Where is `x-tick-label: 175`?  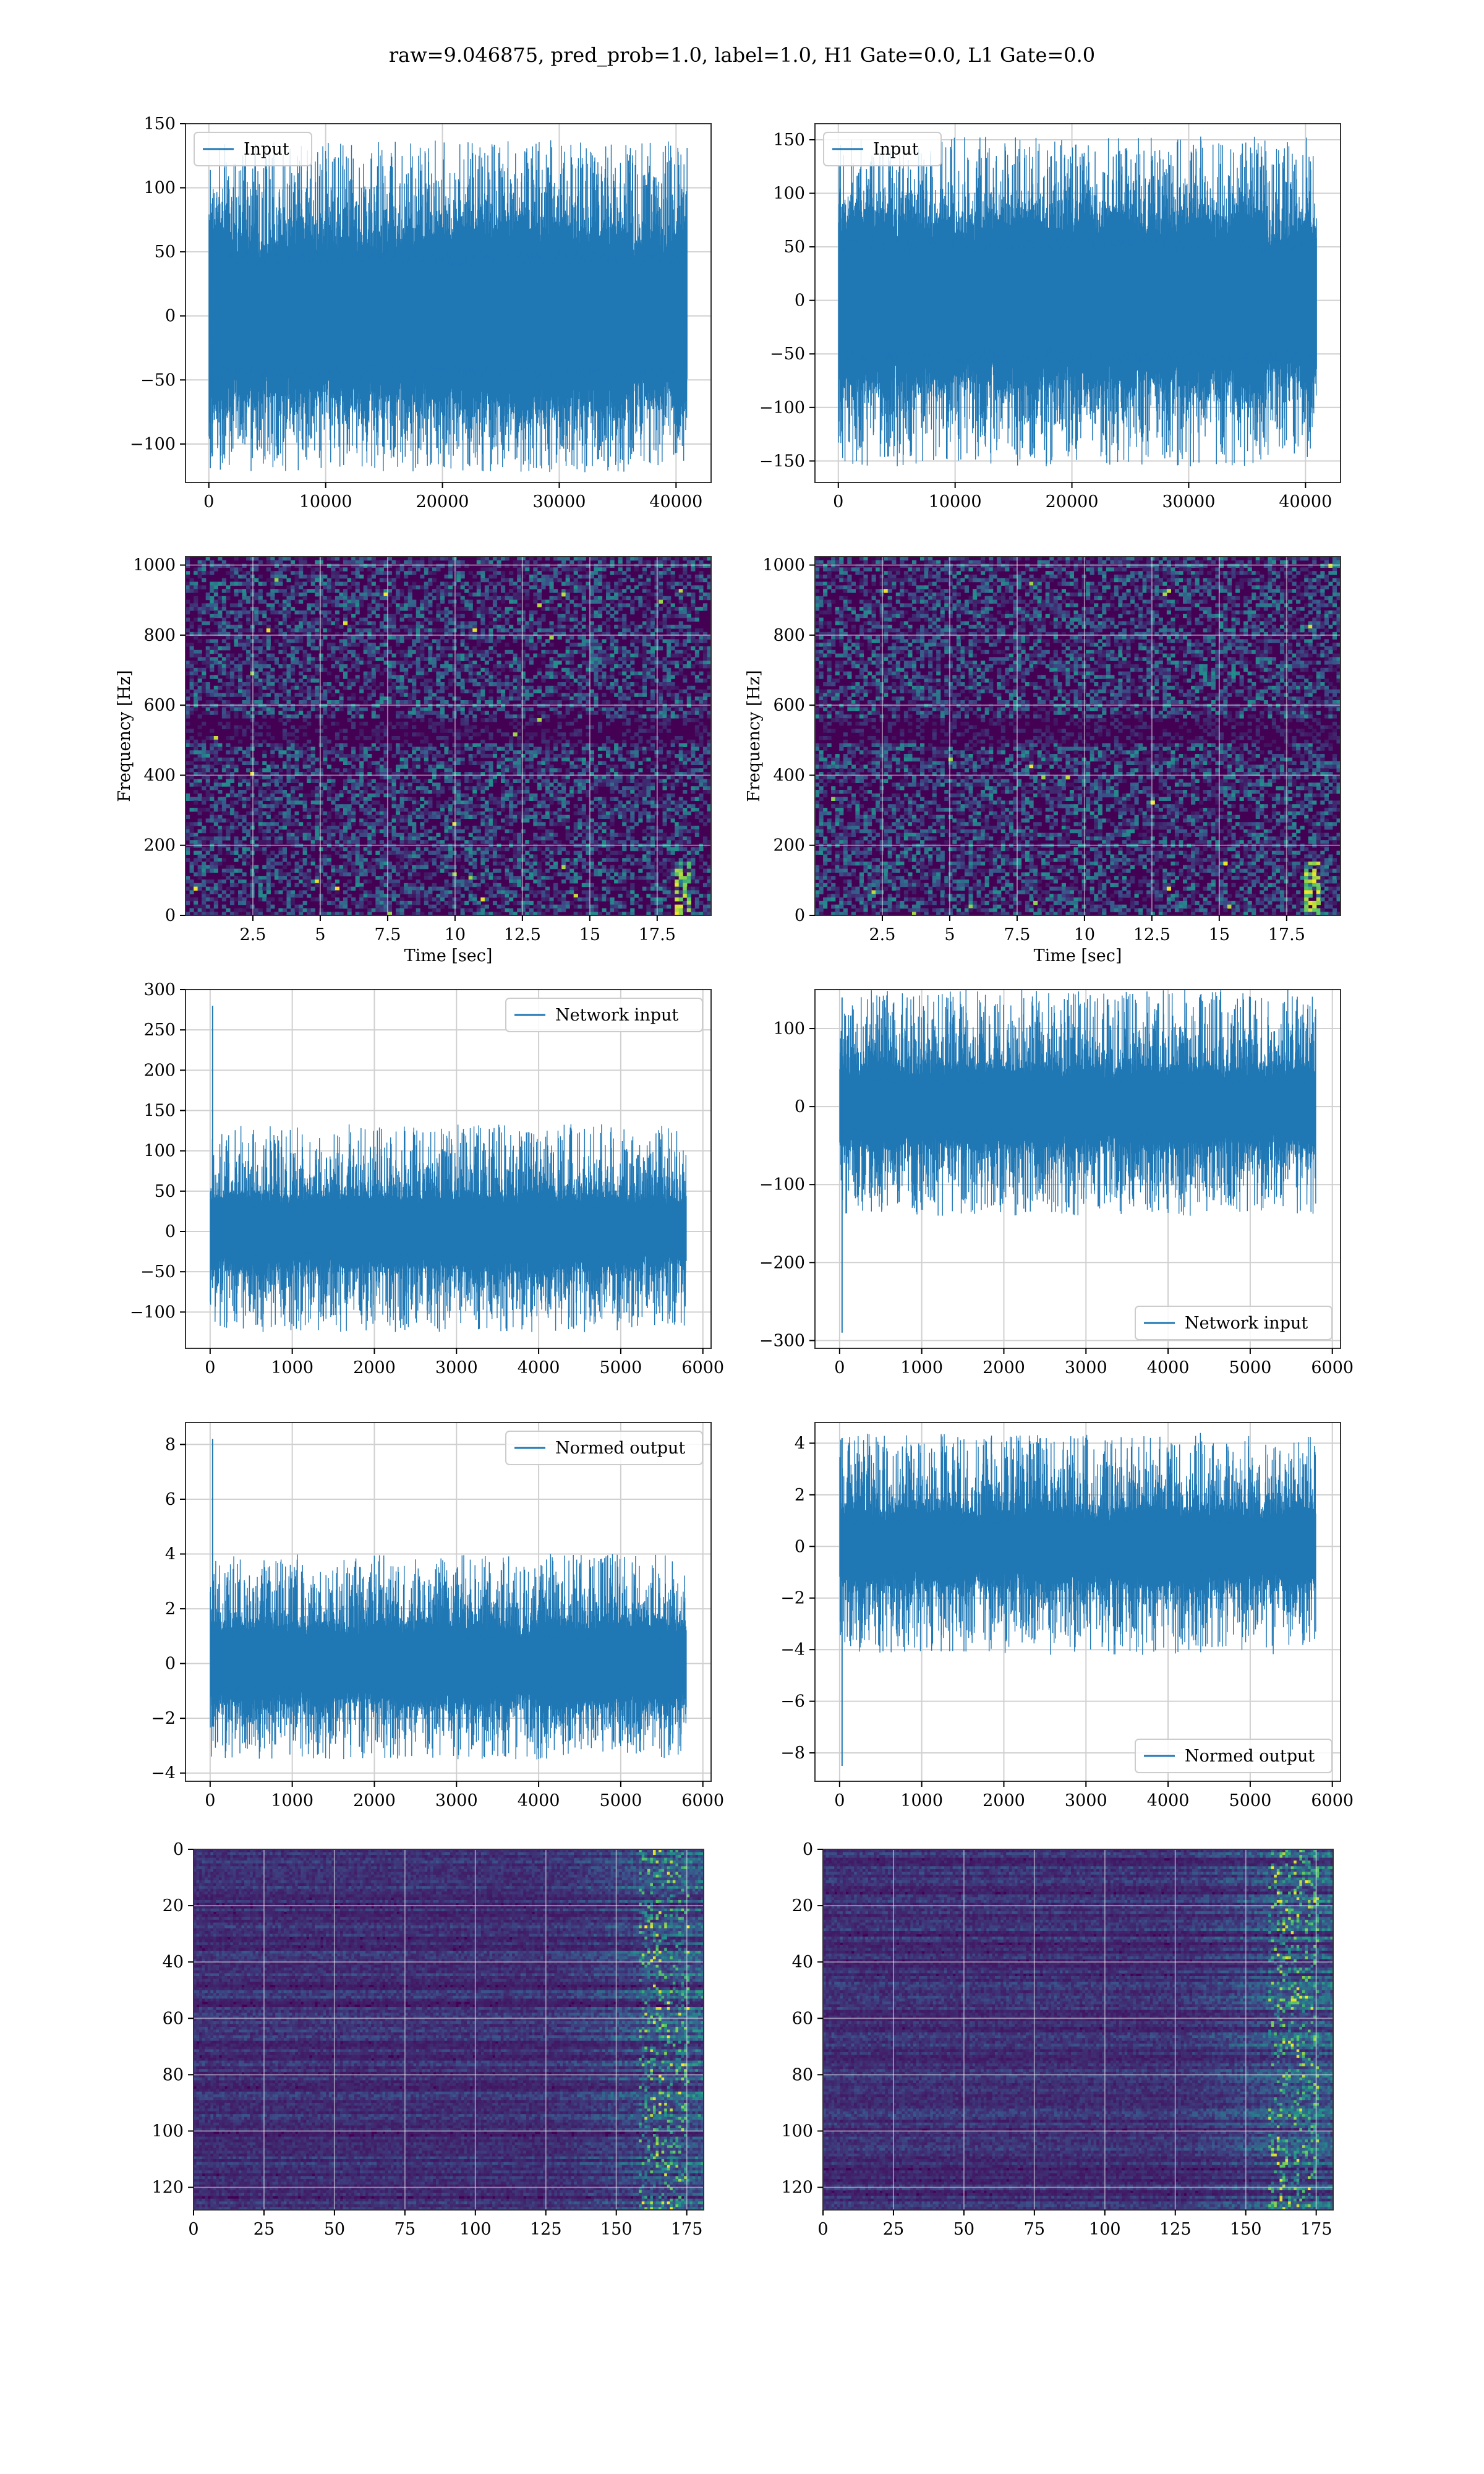
x-tick-label: 175 is located at coordinates (687, 2229).